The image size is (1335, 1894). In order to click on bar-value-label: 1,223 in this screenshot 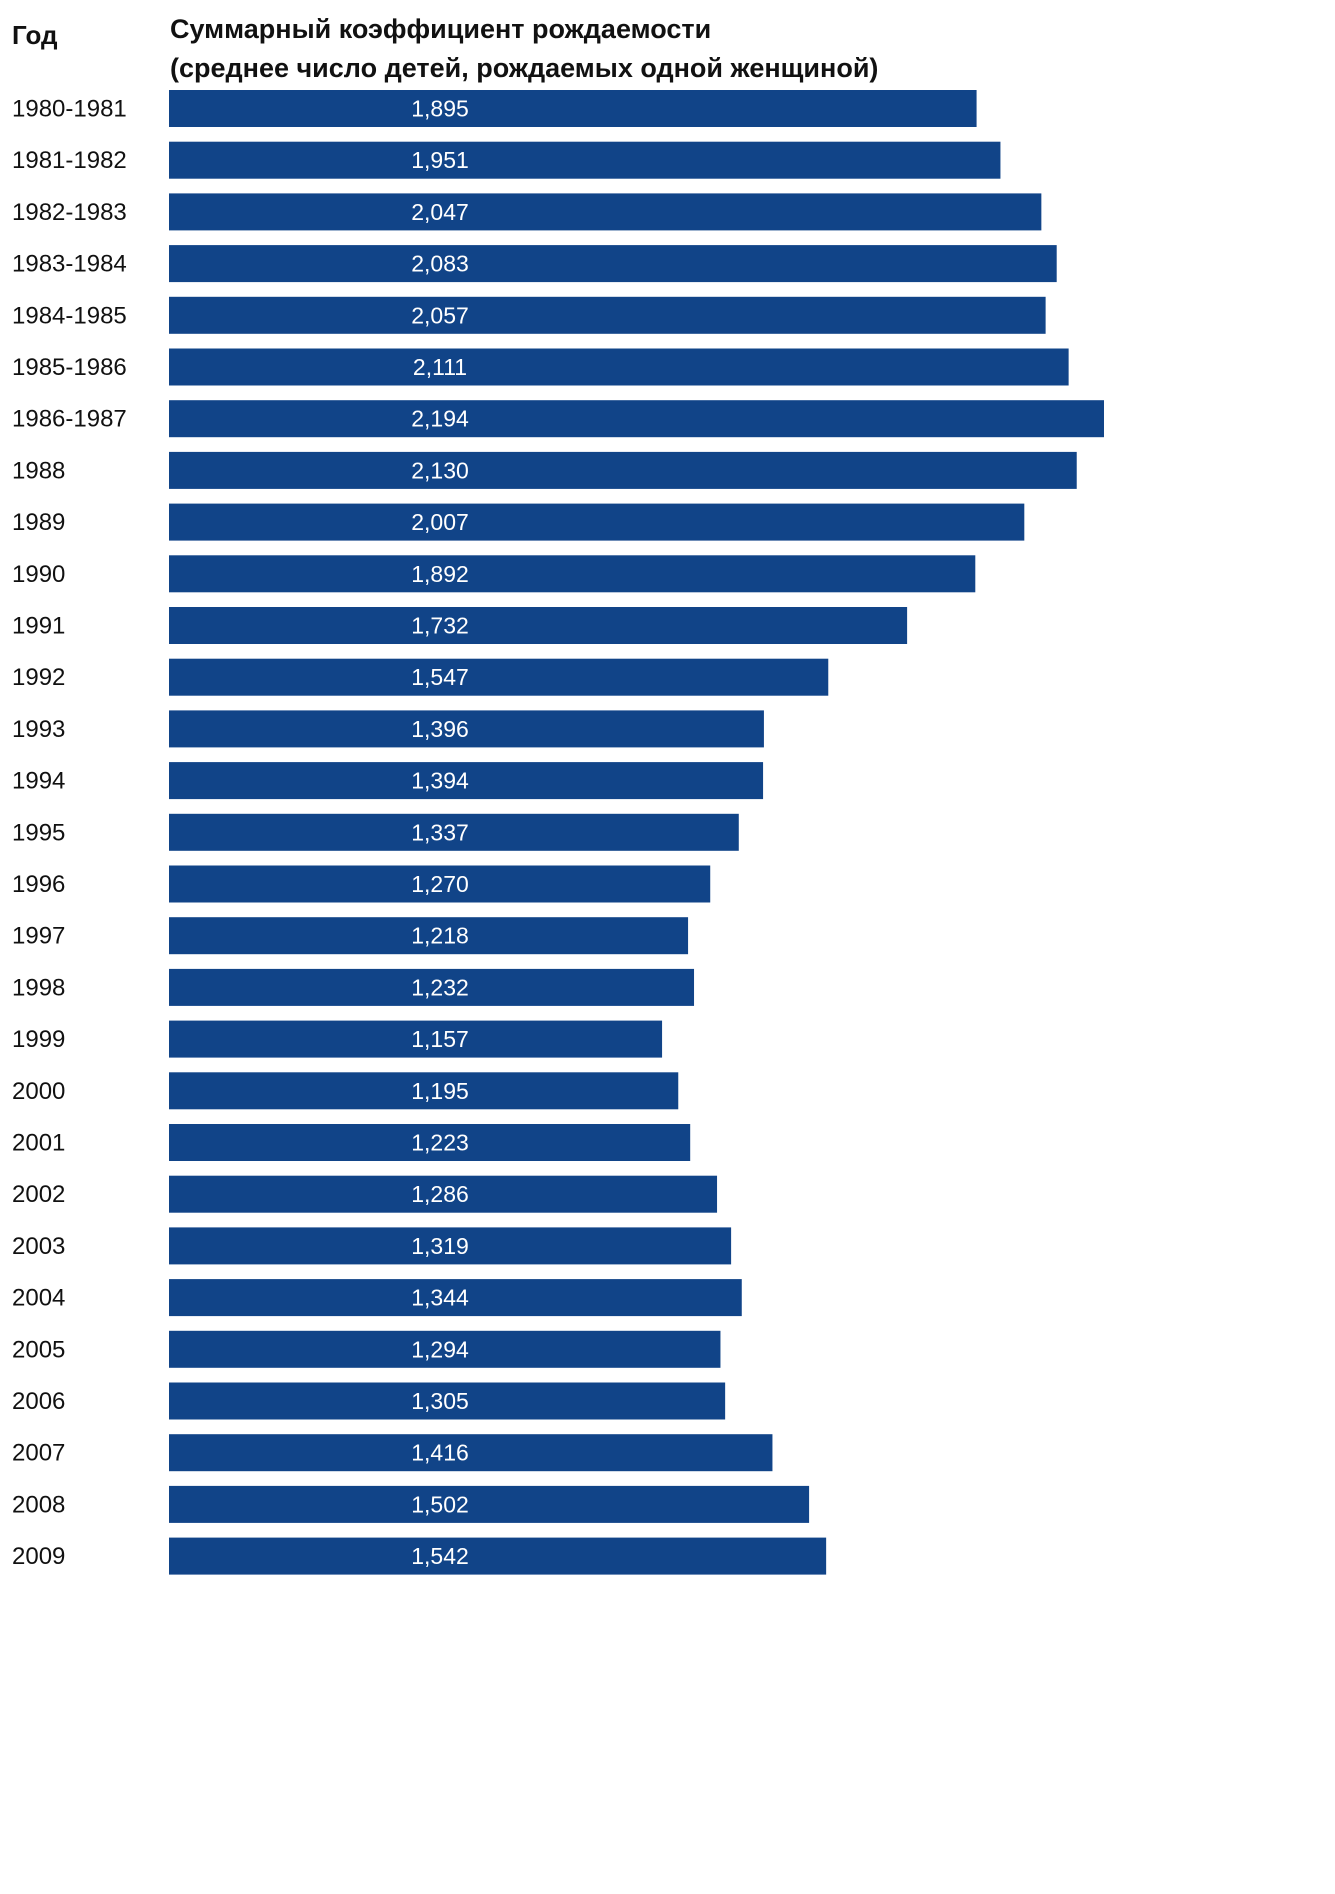, I will do `click(440, 1143)`.